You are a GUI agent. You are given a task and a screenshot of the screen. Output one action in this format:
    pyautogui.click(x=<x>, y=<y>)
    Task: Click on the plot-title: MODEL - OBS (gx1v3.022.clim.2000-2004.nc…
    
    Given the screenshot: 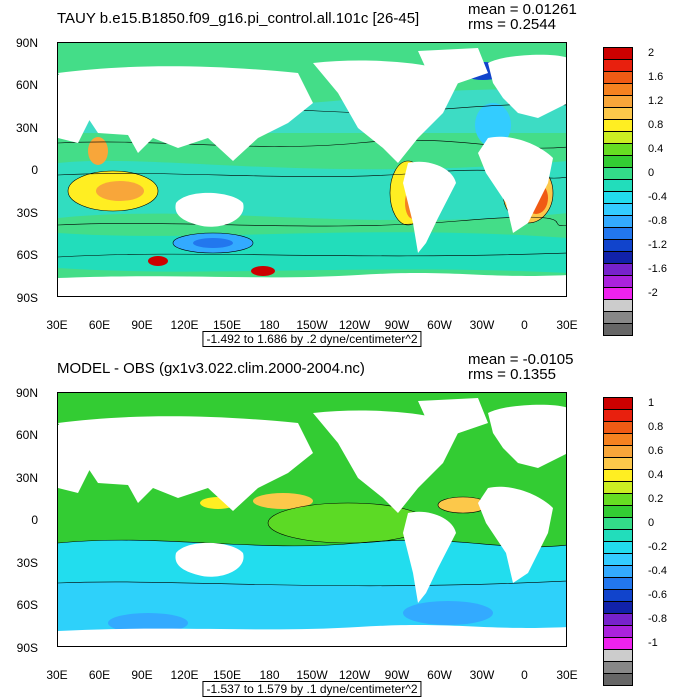 What is the action you would take?
    pyautogui.click(x=211, y=368)
    